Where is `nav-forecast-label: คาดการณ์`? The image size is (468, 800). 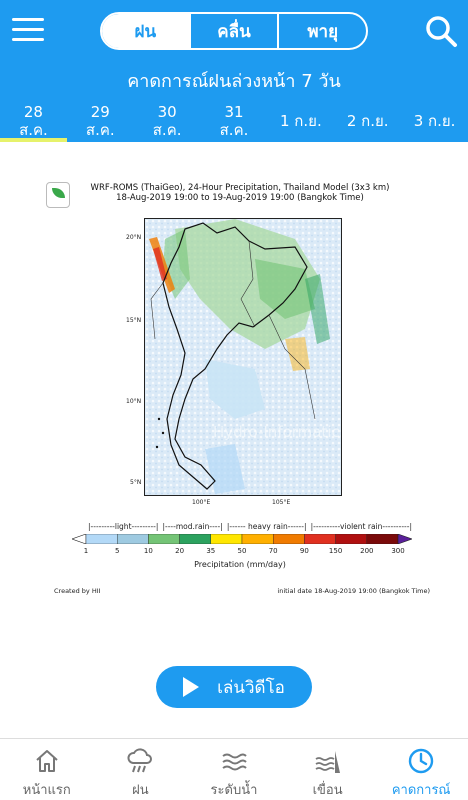
nav-forecast-label: คาดการณ์ is located at coordinates (421, 790).